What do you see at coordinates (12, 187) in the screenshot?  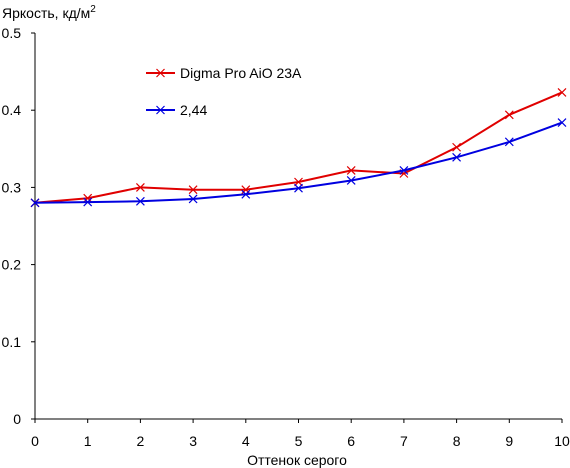 I see `y-tick-label: 0.3` at bounding box center [12, 187].